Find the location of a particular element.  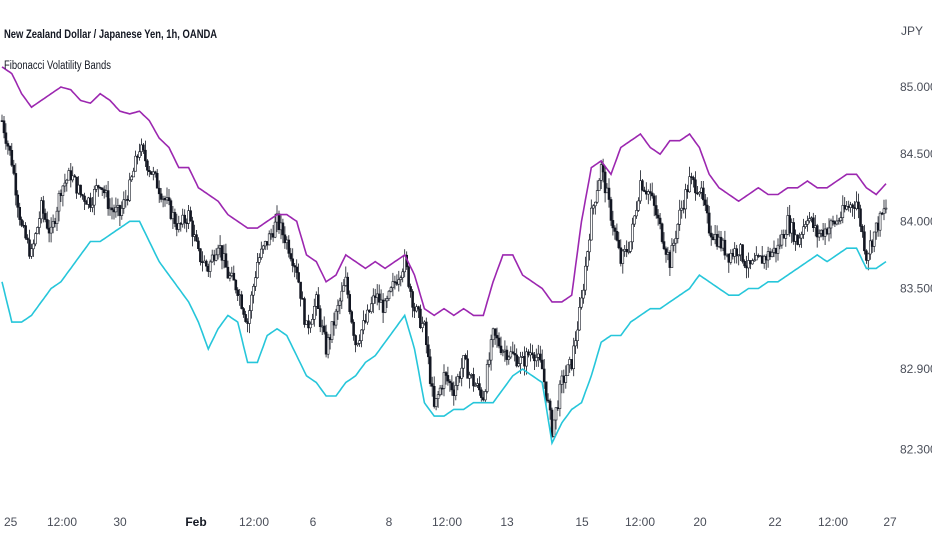

indicator-label: Fibonacci Volatility Bands is located at coordinates (57, 66).